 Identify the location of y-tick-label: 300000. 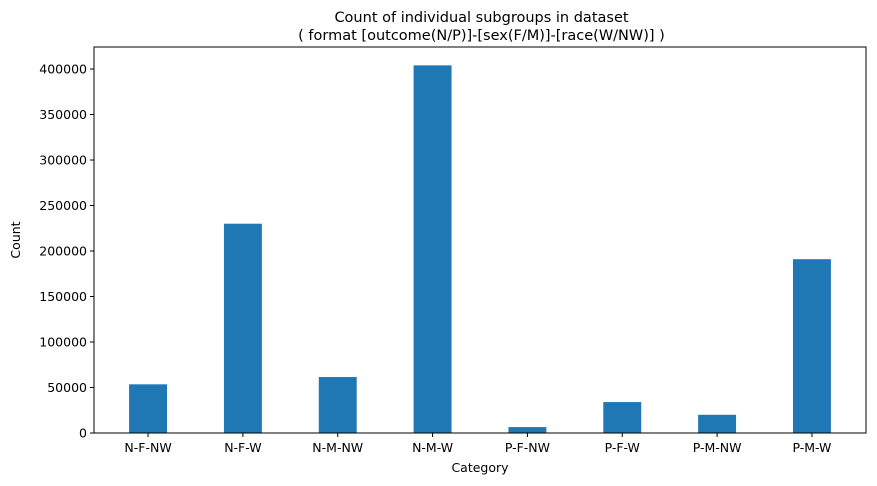
(63, 160).